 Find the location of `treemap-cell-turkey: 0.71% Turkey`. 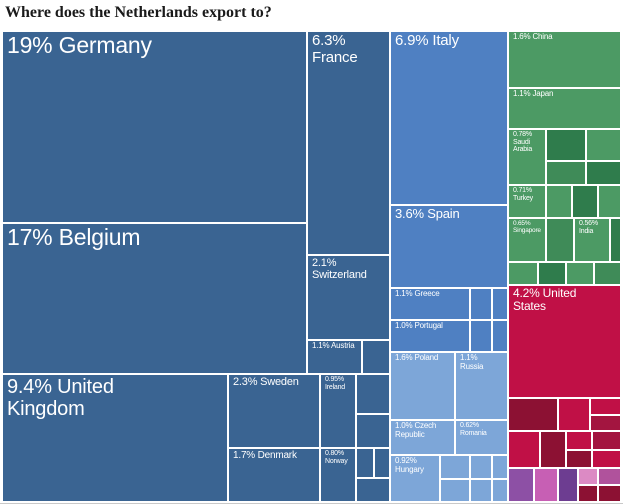

treemap-cell-turkey: 0.71% Turkey is located at coordinates (527, 201).